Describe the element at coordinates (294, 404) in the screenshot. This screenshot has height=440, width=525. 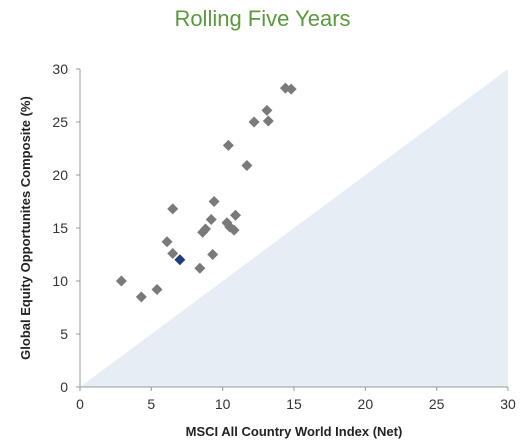
I see `x-tick-label: 15` at that location.